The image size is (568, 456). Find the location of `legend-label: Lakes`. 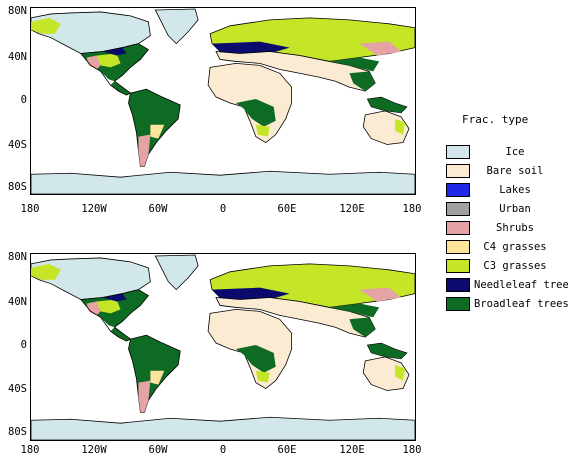

legend-label: Lakes is located at coordinates (515, 190).